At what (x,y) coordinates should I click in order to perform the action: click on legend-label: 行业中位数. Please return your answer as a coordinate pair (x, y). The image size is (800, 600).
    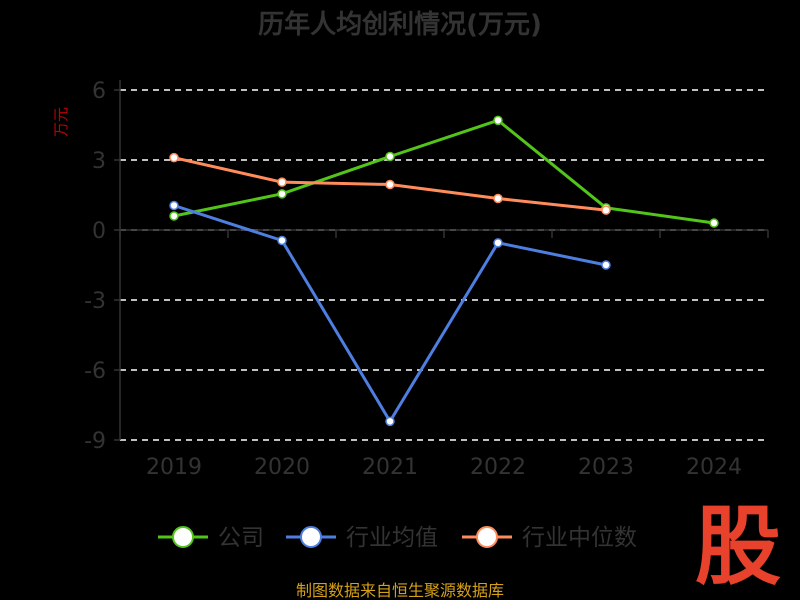
    Looking at the image, I should click on (579, 538).